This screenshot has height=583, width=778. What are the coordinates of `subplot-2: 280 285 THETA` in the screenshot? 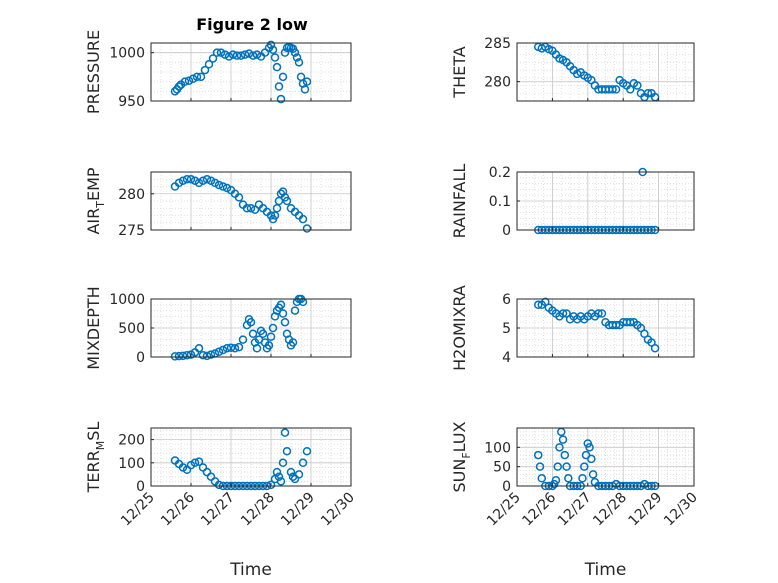 It's located at (572, 69).